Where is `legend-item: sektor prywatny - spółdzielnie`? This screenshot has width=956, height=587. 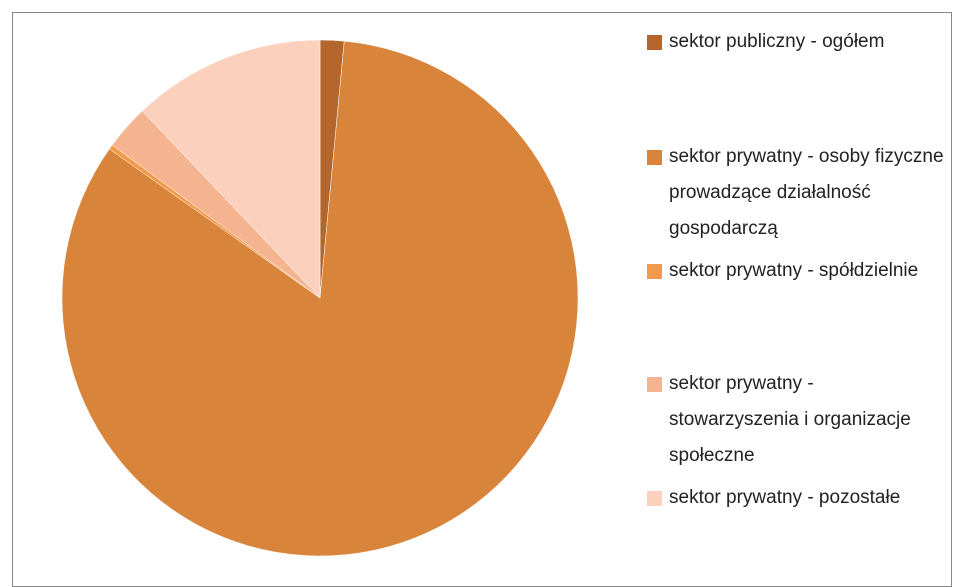
legend-item: sektor prywatny - spółdzielnie is located at coordinates (795, 271).